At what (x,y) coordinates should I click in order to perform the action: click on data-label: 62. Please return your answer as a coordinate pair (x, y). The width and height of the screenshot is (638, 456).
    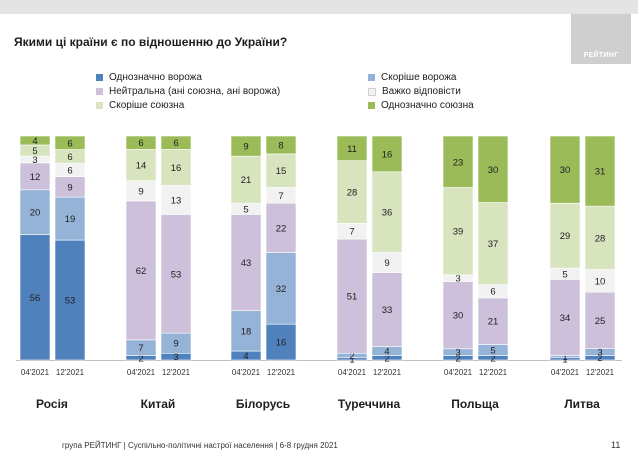
    Looking at the image, I should click on (141, 271).